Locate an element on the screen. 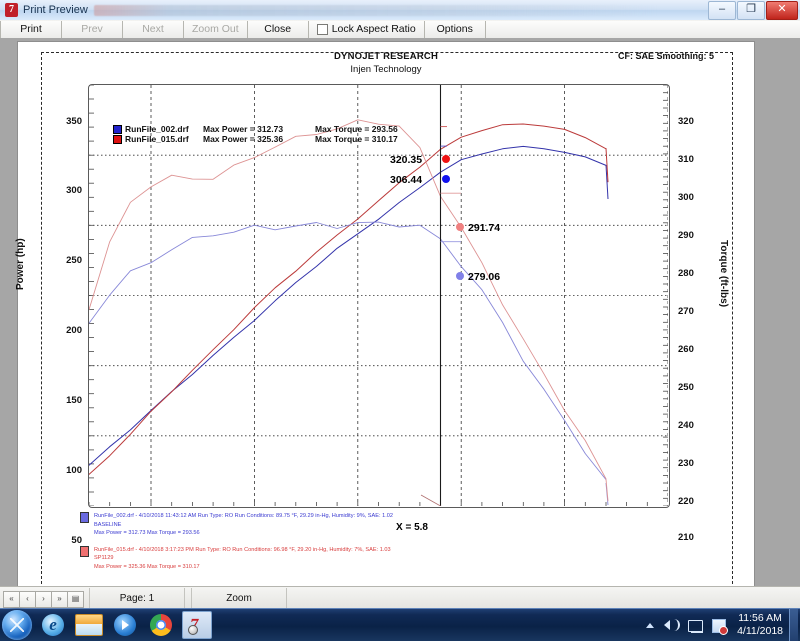  window-title-ghost-text is located at coordinates (400, 10).